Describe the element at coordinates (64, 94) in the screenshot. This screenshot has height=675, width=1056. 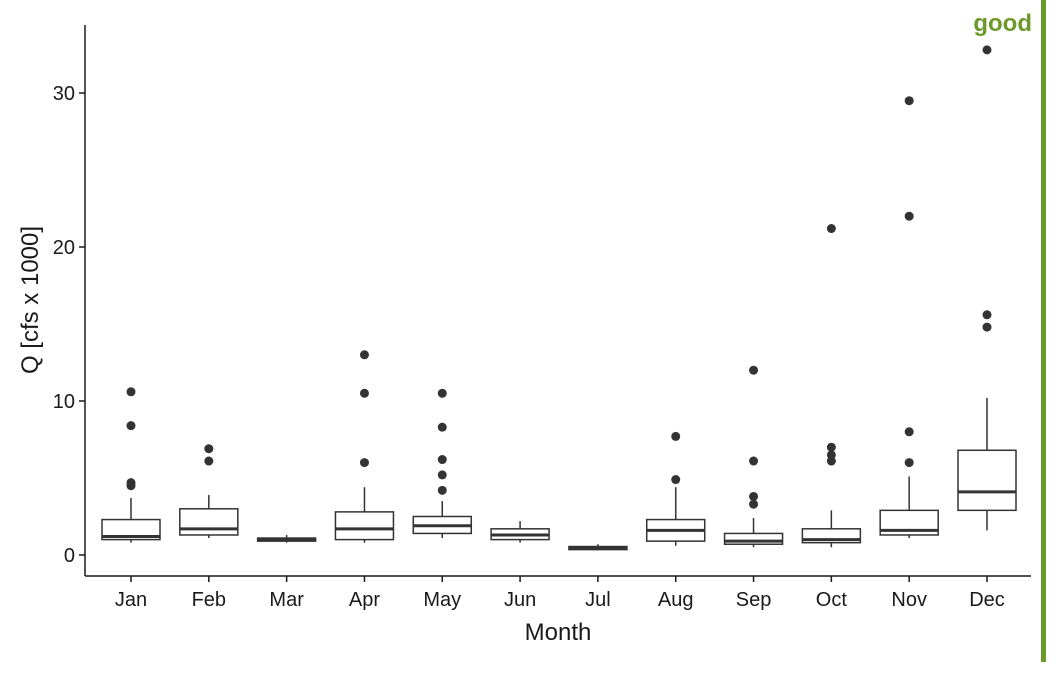
I see `y-tick-label: 30` at that location.